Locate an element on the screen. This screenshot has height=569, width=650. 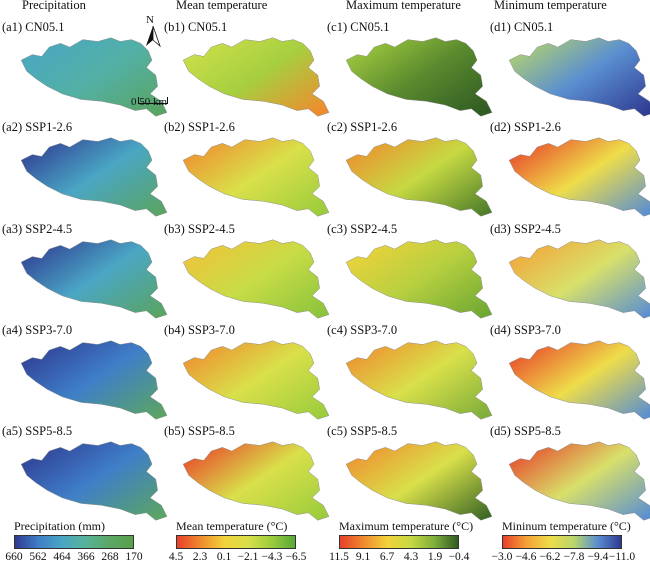
colorbar-tick-a: 170 is located at coordinates (134, 557).